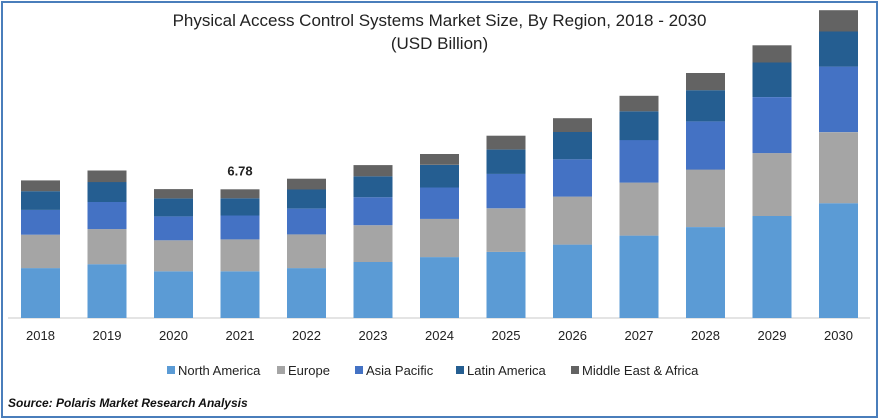  What do you see at coordinates (107, 291) in the screenshot?
I see `bar-north-america-2019` at bounding box center [107, 291].